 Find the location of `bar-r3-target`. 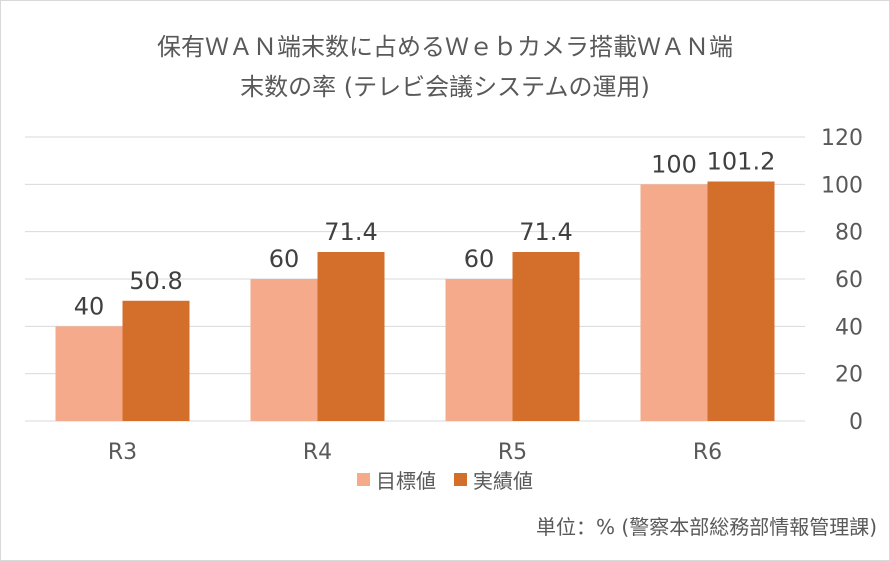

bar-r3-target is located at coordinates (89, 373).